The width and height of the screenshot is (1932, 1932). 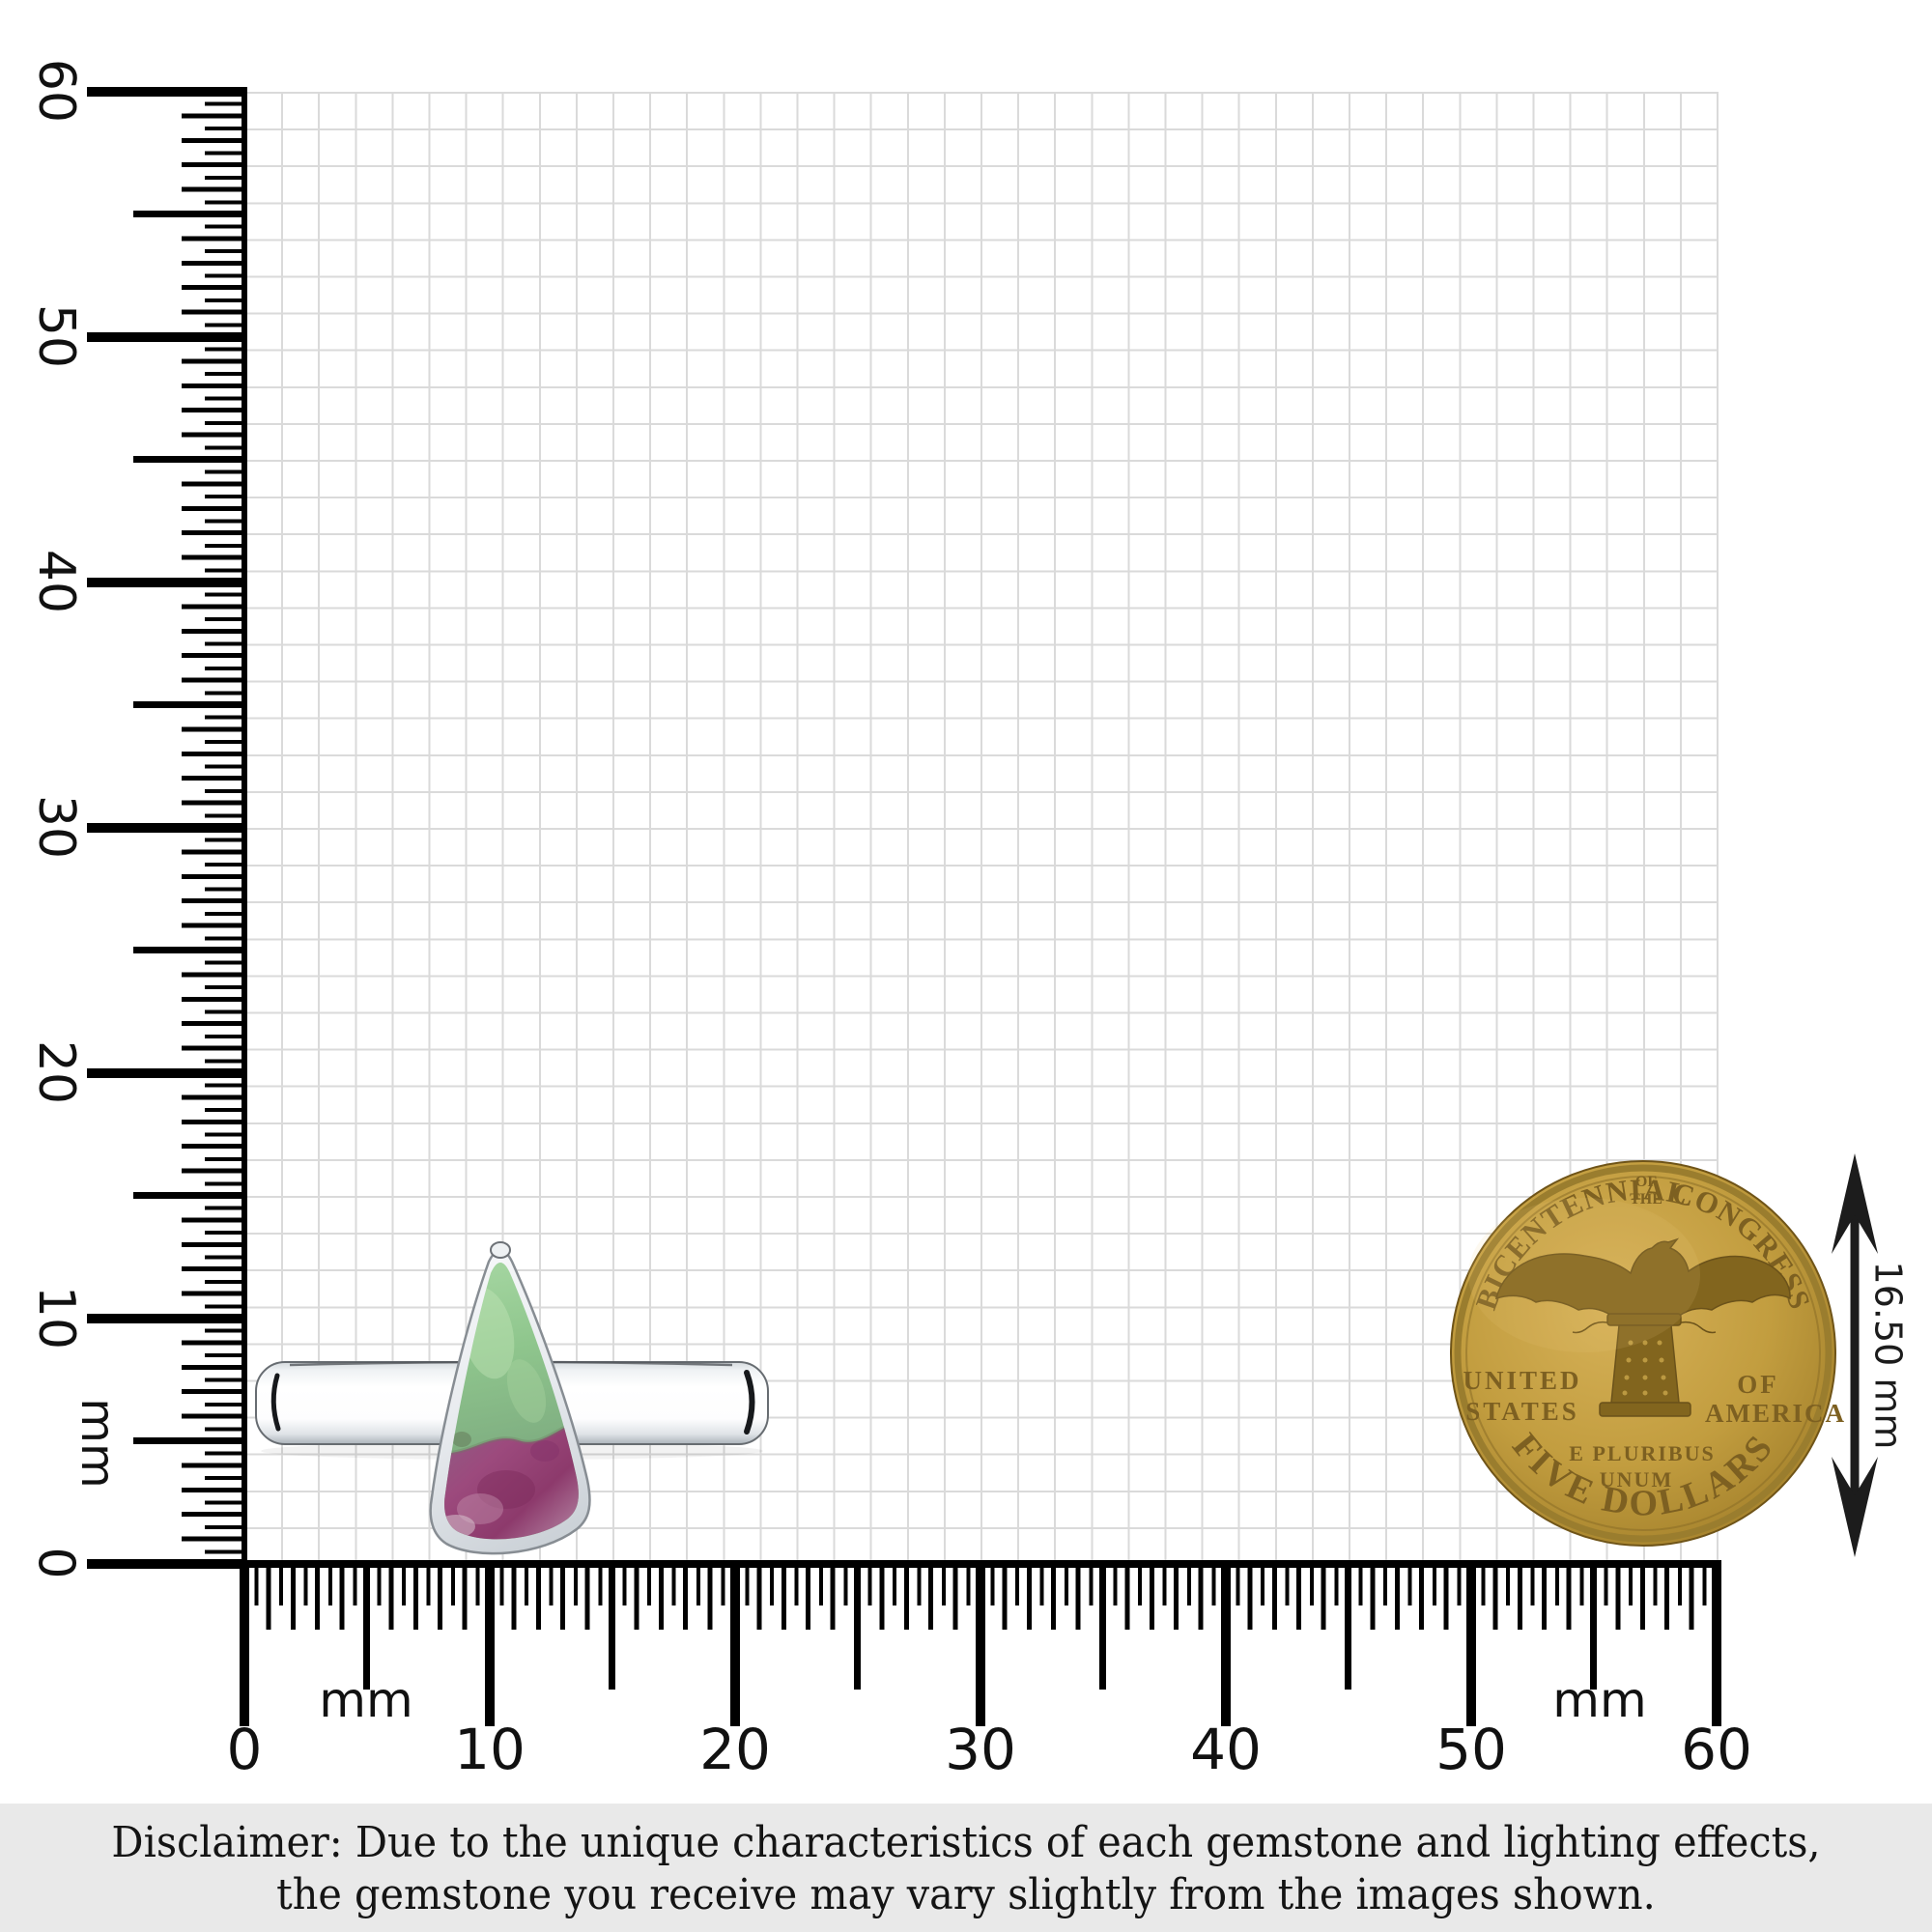 What do you see at coordinates (1636, 1479) in the screenshot?
I see `coin-text-unum: UNUM` at bounding box center [1636, 1479].